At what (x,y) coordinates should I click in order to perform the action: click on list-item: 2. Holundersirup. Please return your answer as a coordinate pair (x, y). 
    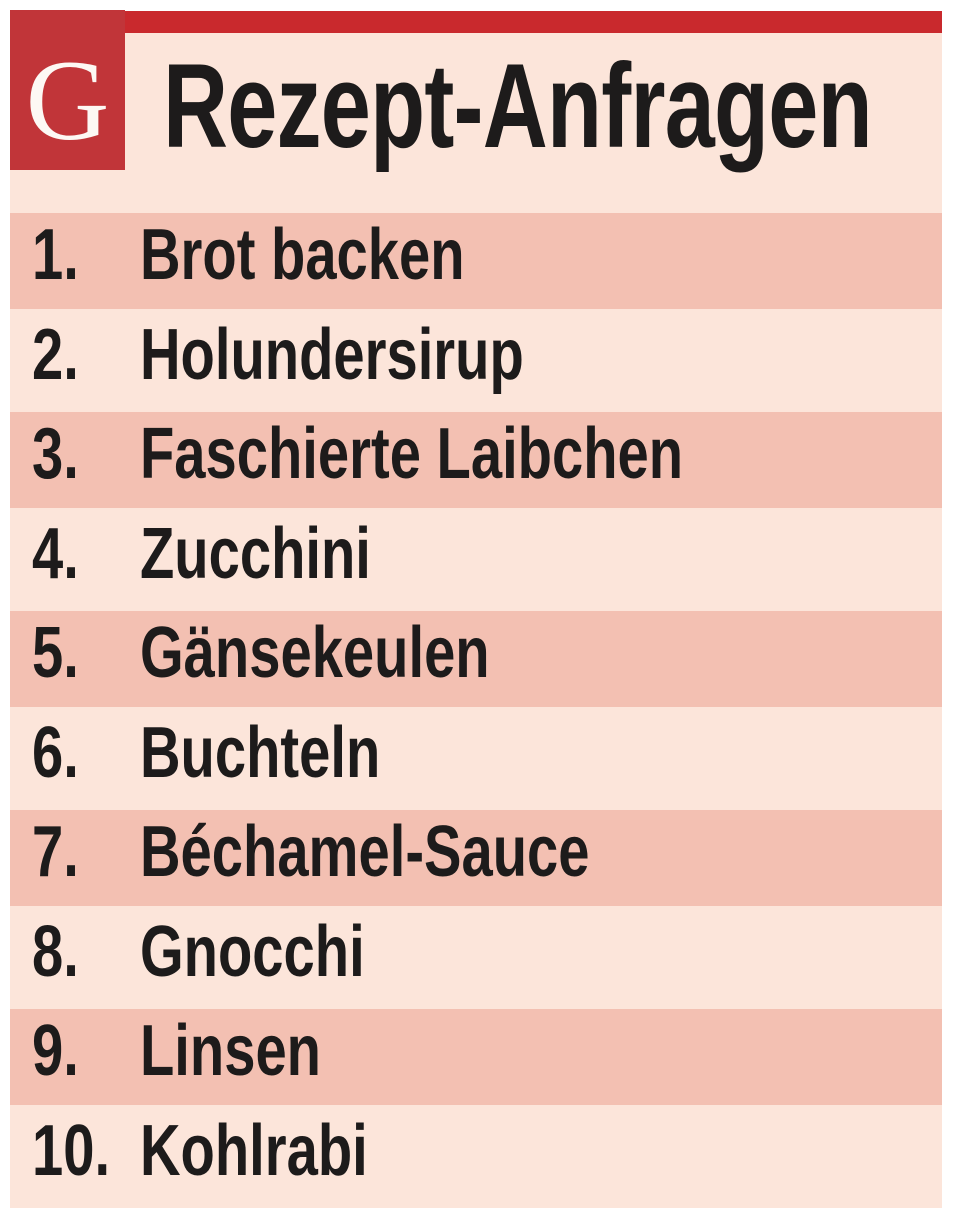
    Looking at the image, I should click on (476, 363).